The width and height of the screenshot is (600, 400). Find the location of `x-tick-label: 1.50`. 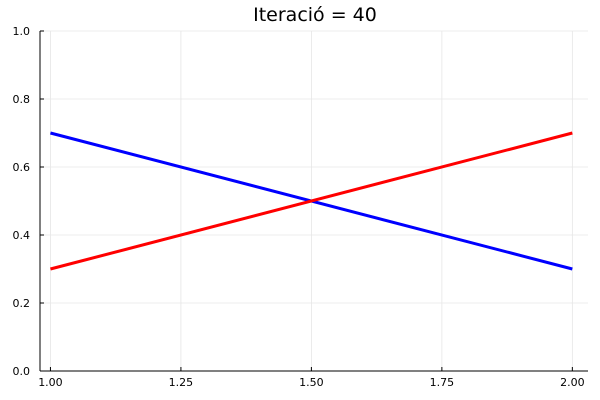

x-tick-label: 1.50 is located at coordinates (311, 382).